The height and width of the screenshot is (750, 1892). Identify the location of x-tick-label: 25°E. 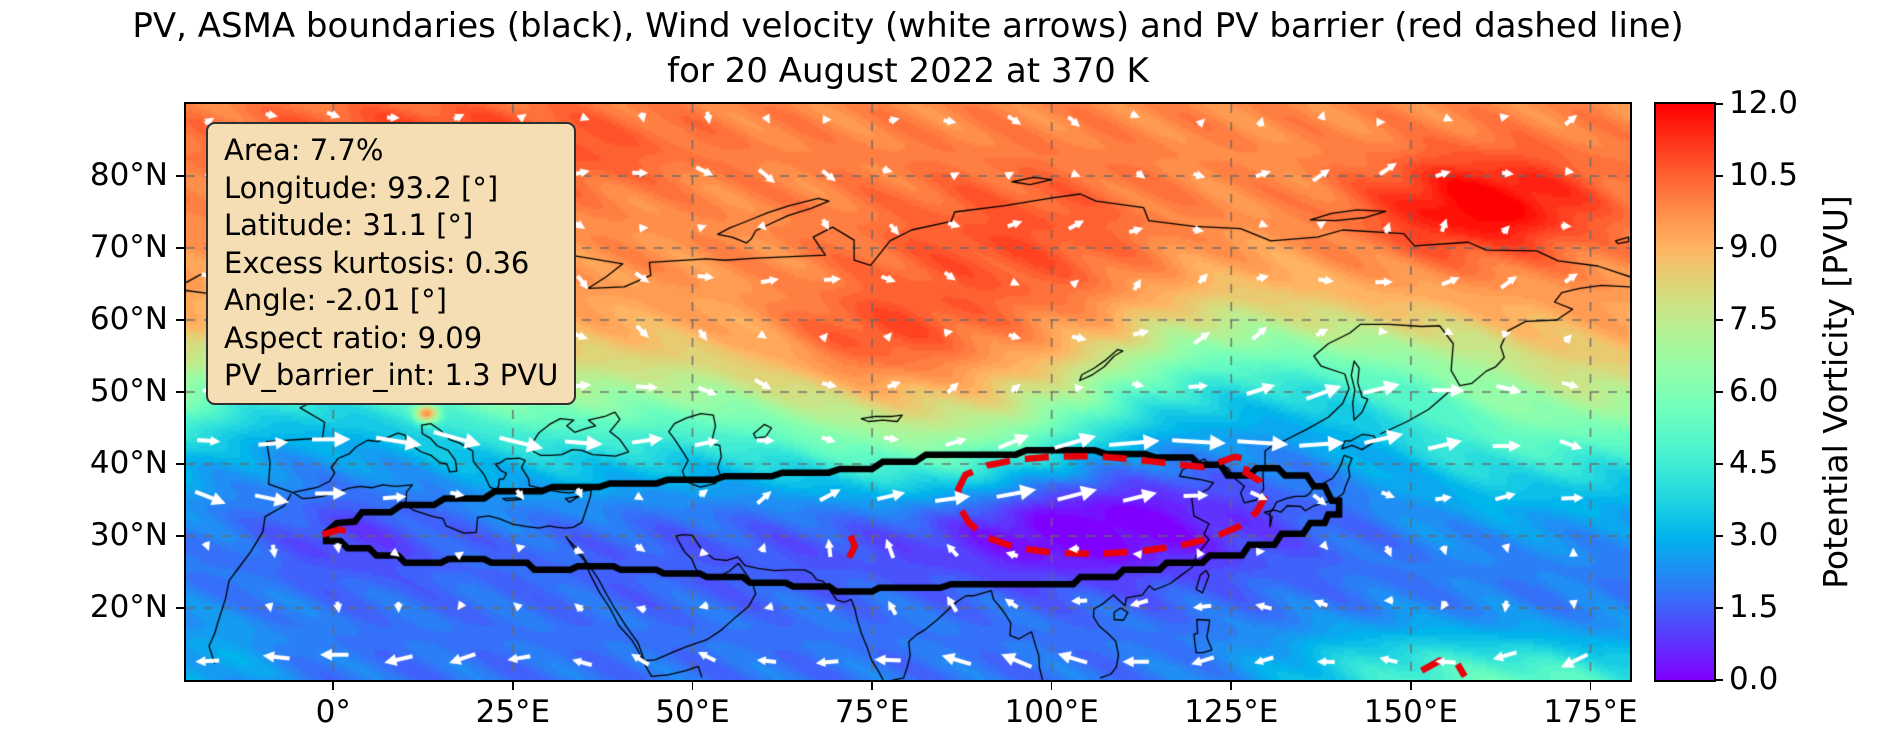
(513, 712).